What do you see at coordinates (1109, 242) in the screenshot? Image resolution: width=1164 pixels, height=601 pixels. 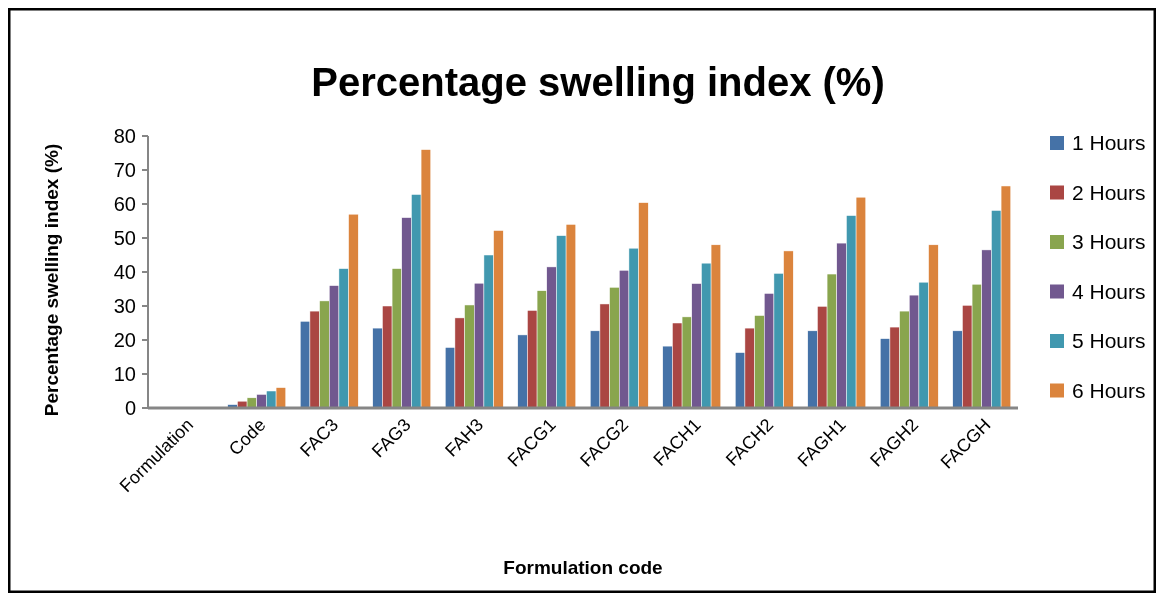 I see `legend-label: 3 Hours` at bounding box center [1109, 242].